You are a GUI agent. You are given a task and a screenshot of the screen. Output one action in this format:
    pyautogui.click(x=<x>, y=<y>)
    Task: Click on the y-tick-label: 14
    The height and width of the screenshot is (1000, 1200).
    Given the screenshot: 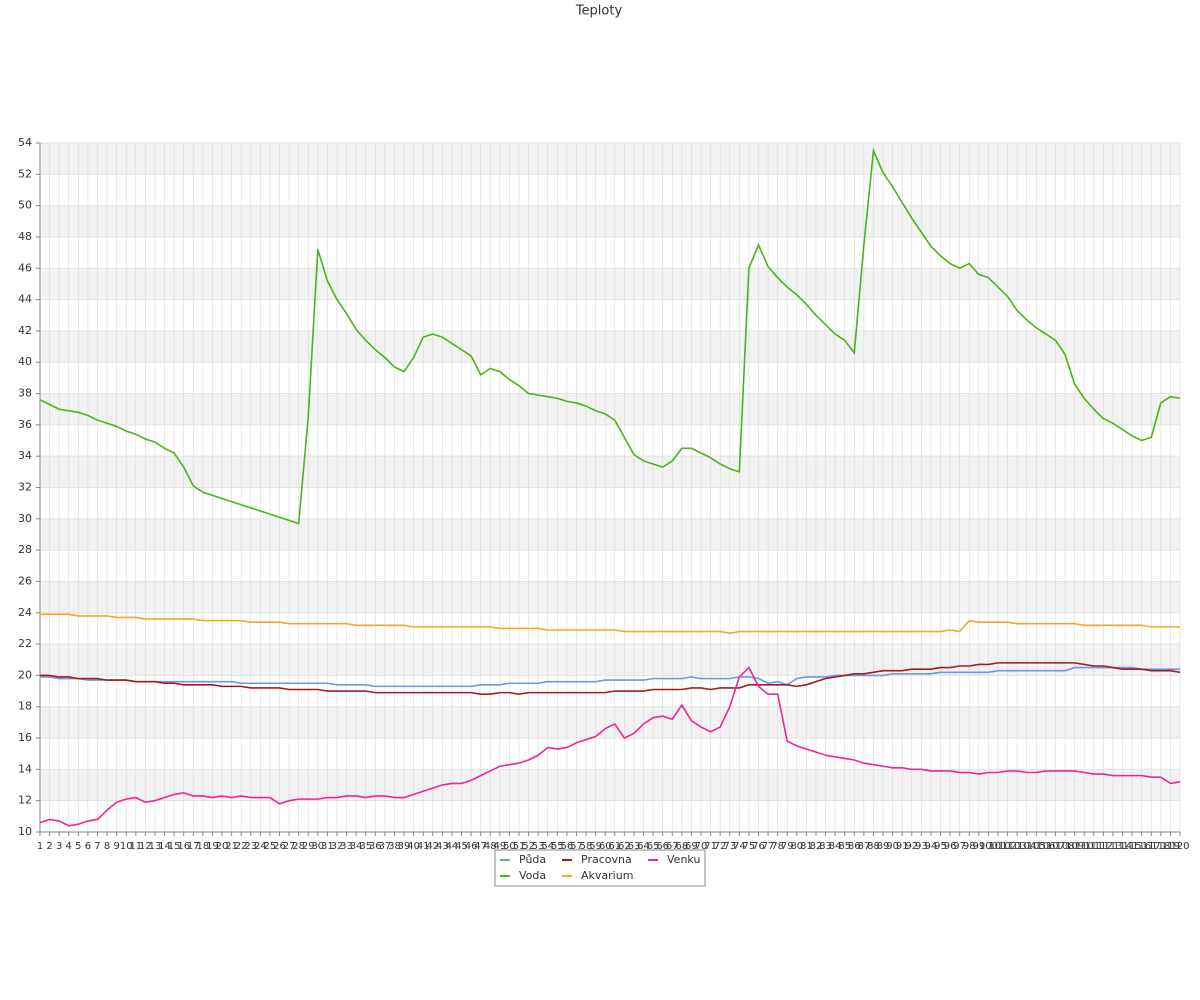 What is the action you would take?
    pyautogui.click(x=25, y=768)
    